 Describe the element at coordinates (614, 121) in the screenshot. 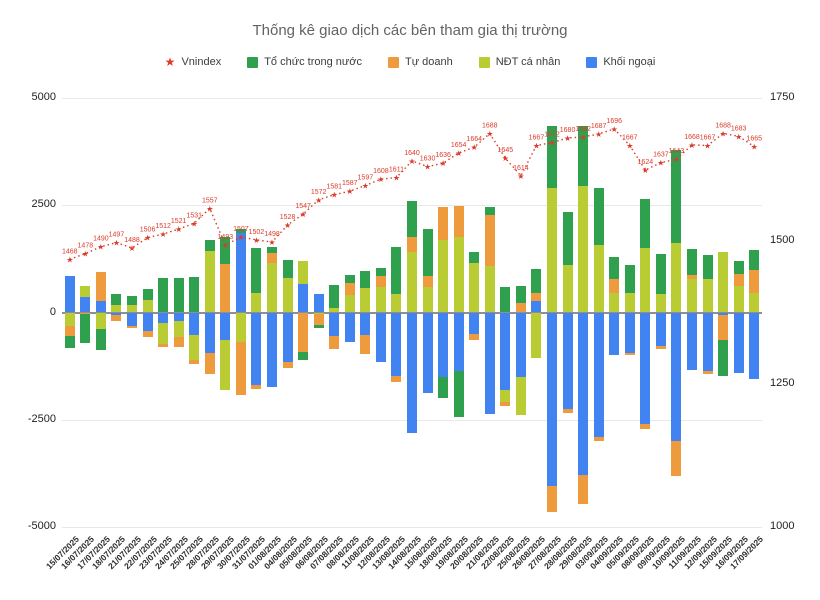

I see `vnindex-value-label: 1696` at that location.